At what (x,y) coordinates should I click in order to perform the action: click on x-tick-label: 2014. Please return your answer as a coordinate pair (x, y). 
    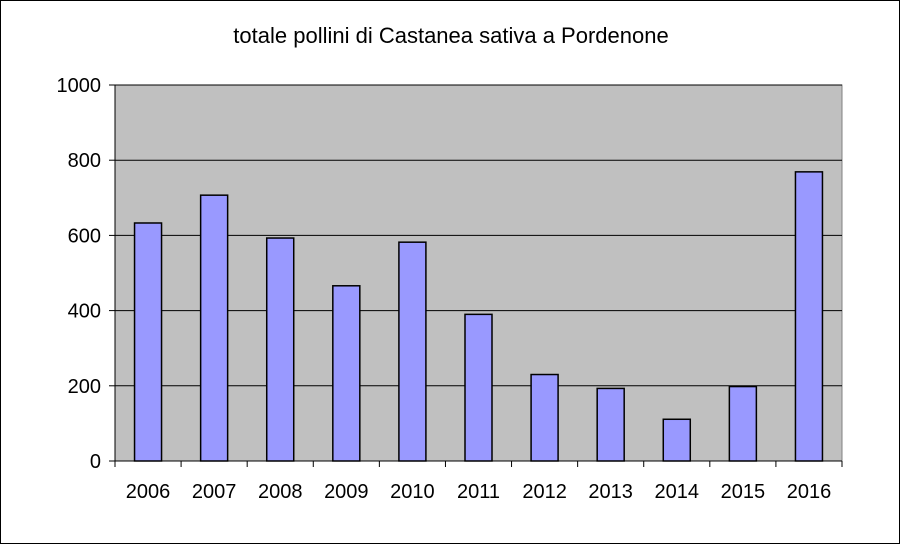
    Looking at the image, I should click on (677, 492).